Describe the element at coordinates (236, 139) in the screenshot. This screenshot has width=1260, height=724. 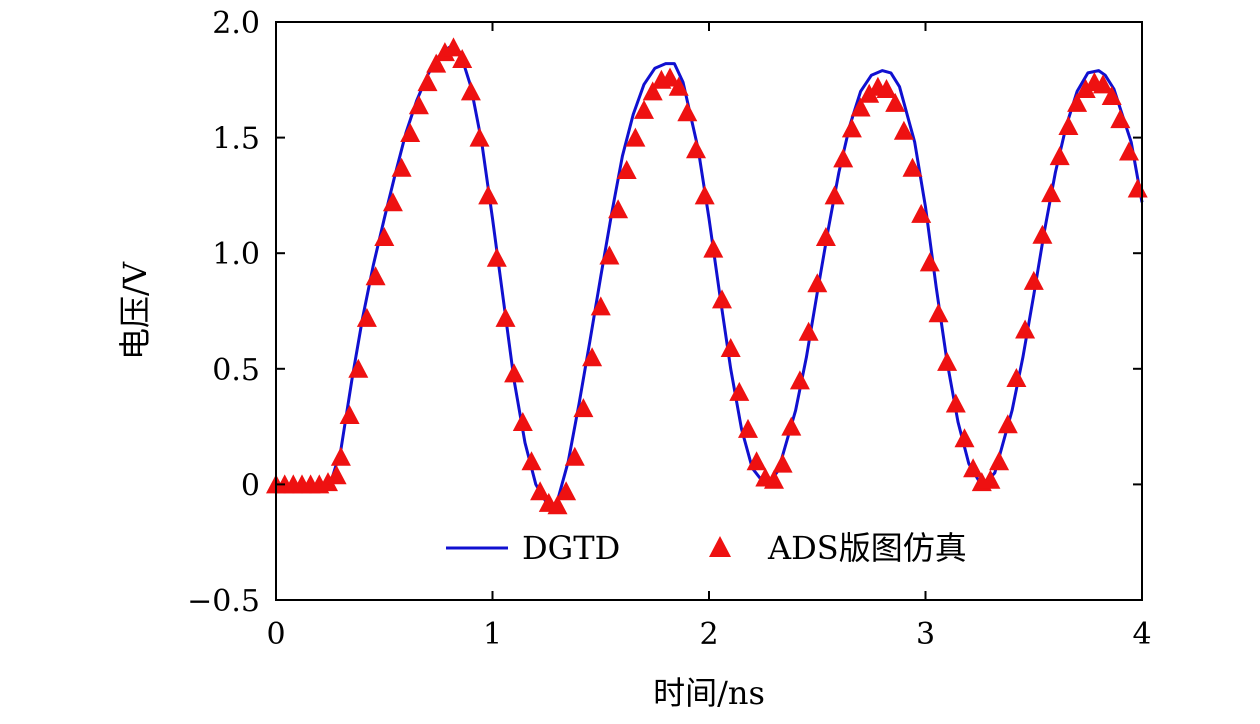
I see `y-tick-label: 1.5` at that location.